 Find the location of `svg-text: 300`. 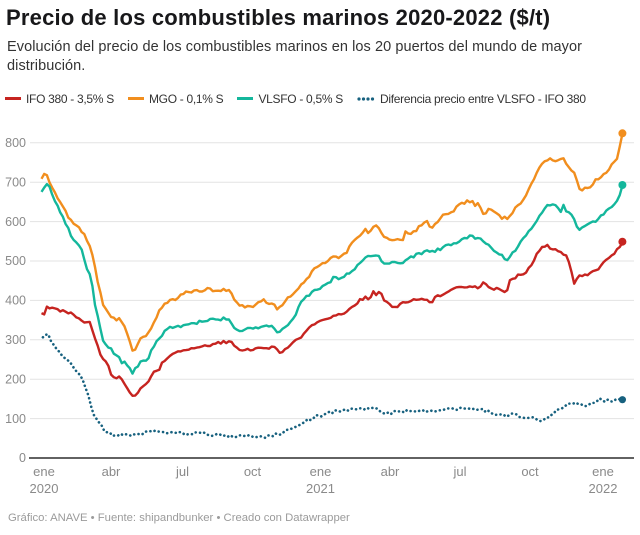

svg-text: 300 is located at coordinates (15, 340).